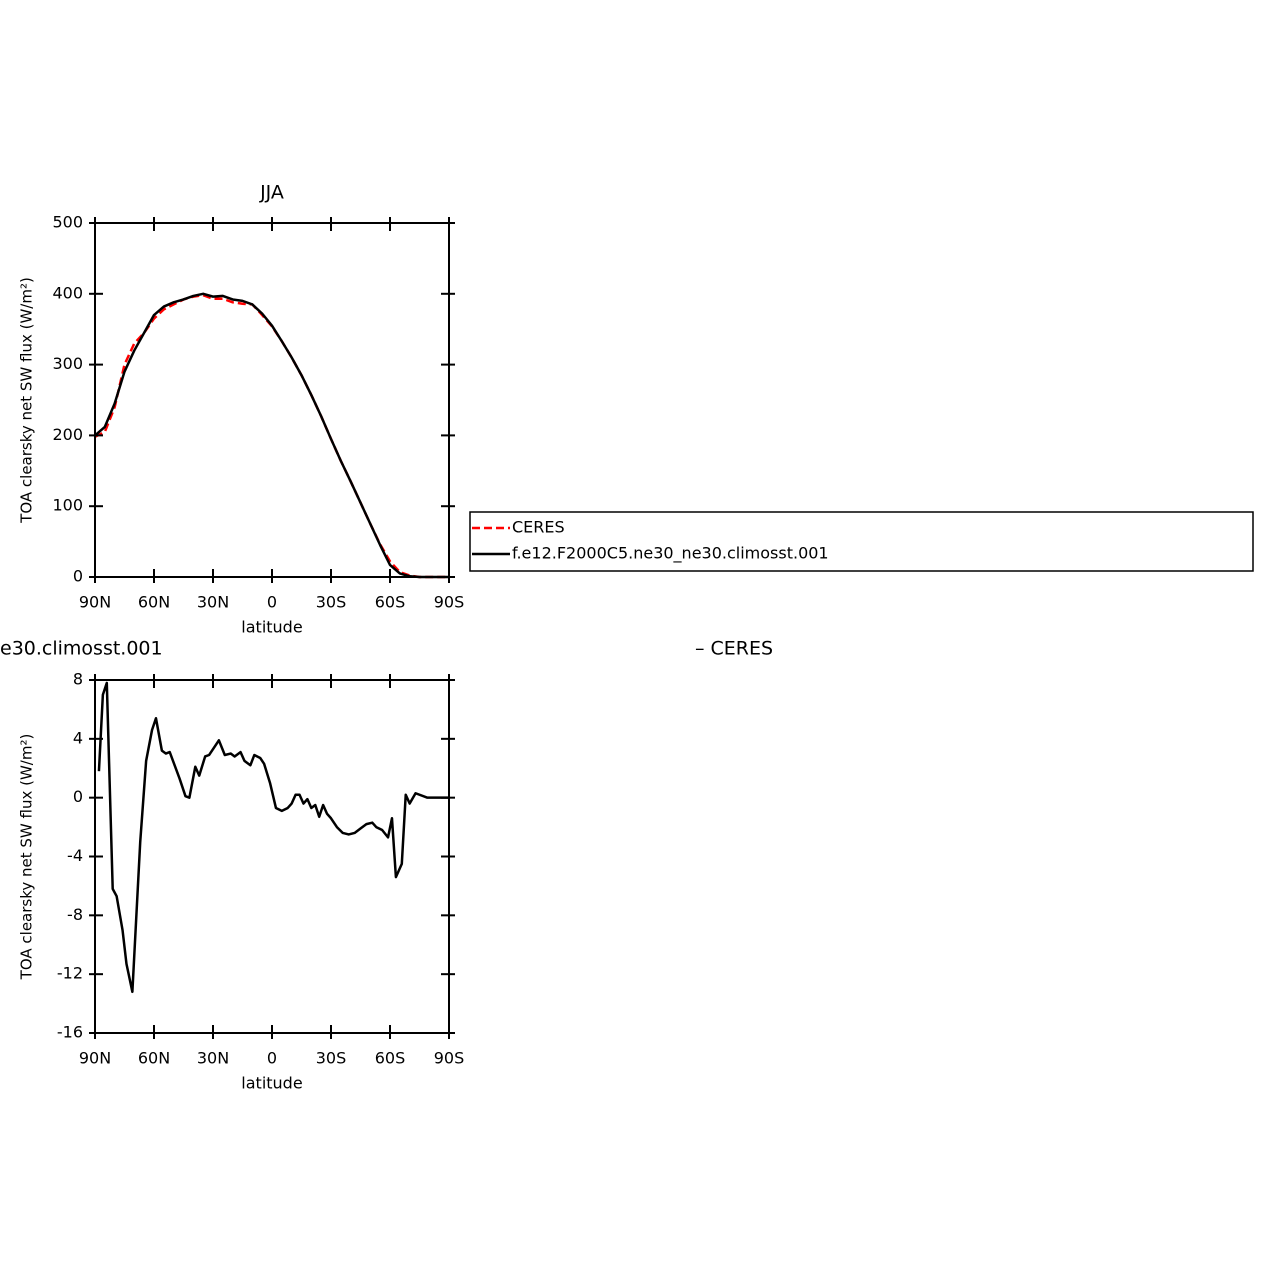 The height and width of the screenshot is (1275, 1272). Describe the element at coordinates (75, 855) in the screenshot. I see `y-tick-label: -4` at that location.